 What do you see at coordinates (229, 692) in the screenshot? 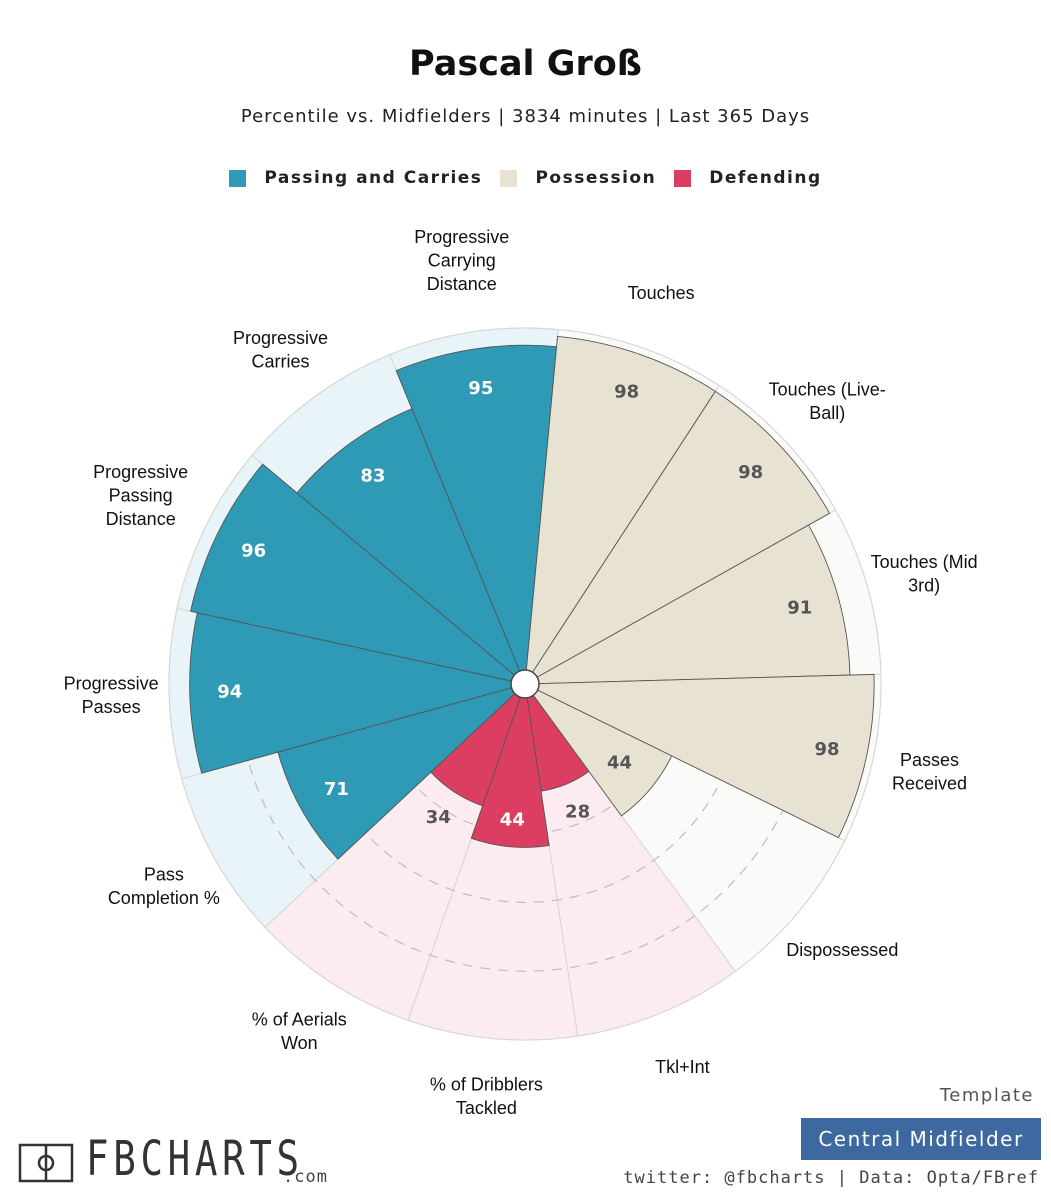
I see `value-label: 94` at bounding box center [229, 692].